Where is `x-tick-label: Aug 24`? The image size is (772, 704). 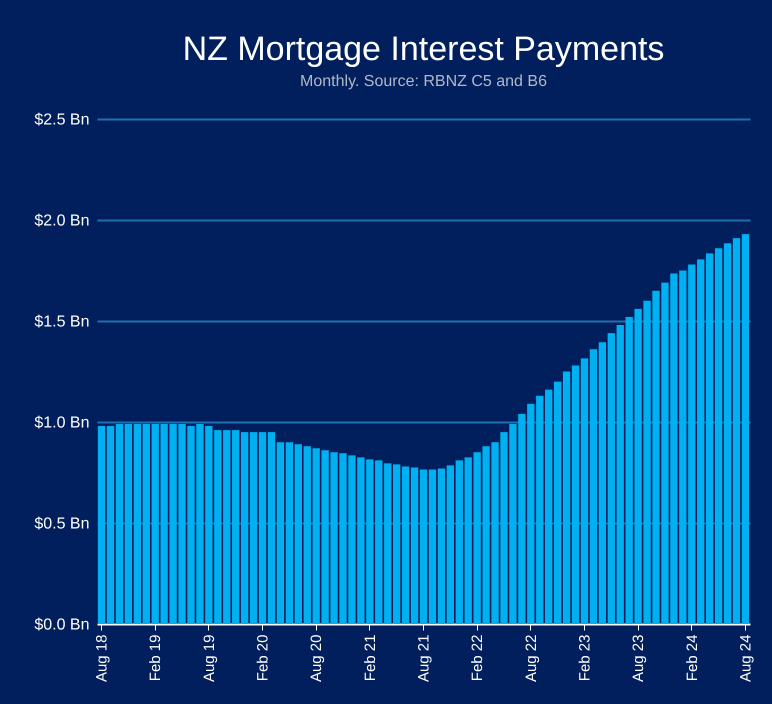 x-tick-label: Aug 24 is located at coordinates (745, 658).